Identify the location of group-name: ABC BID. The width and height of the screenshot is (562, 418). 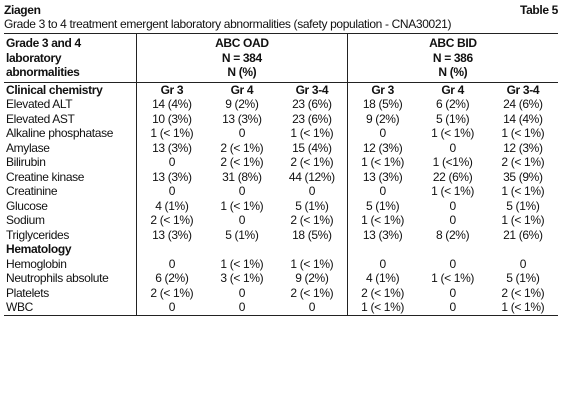
(453, 43).